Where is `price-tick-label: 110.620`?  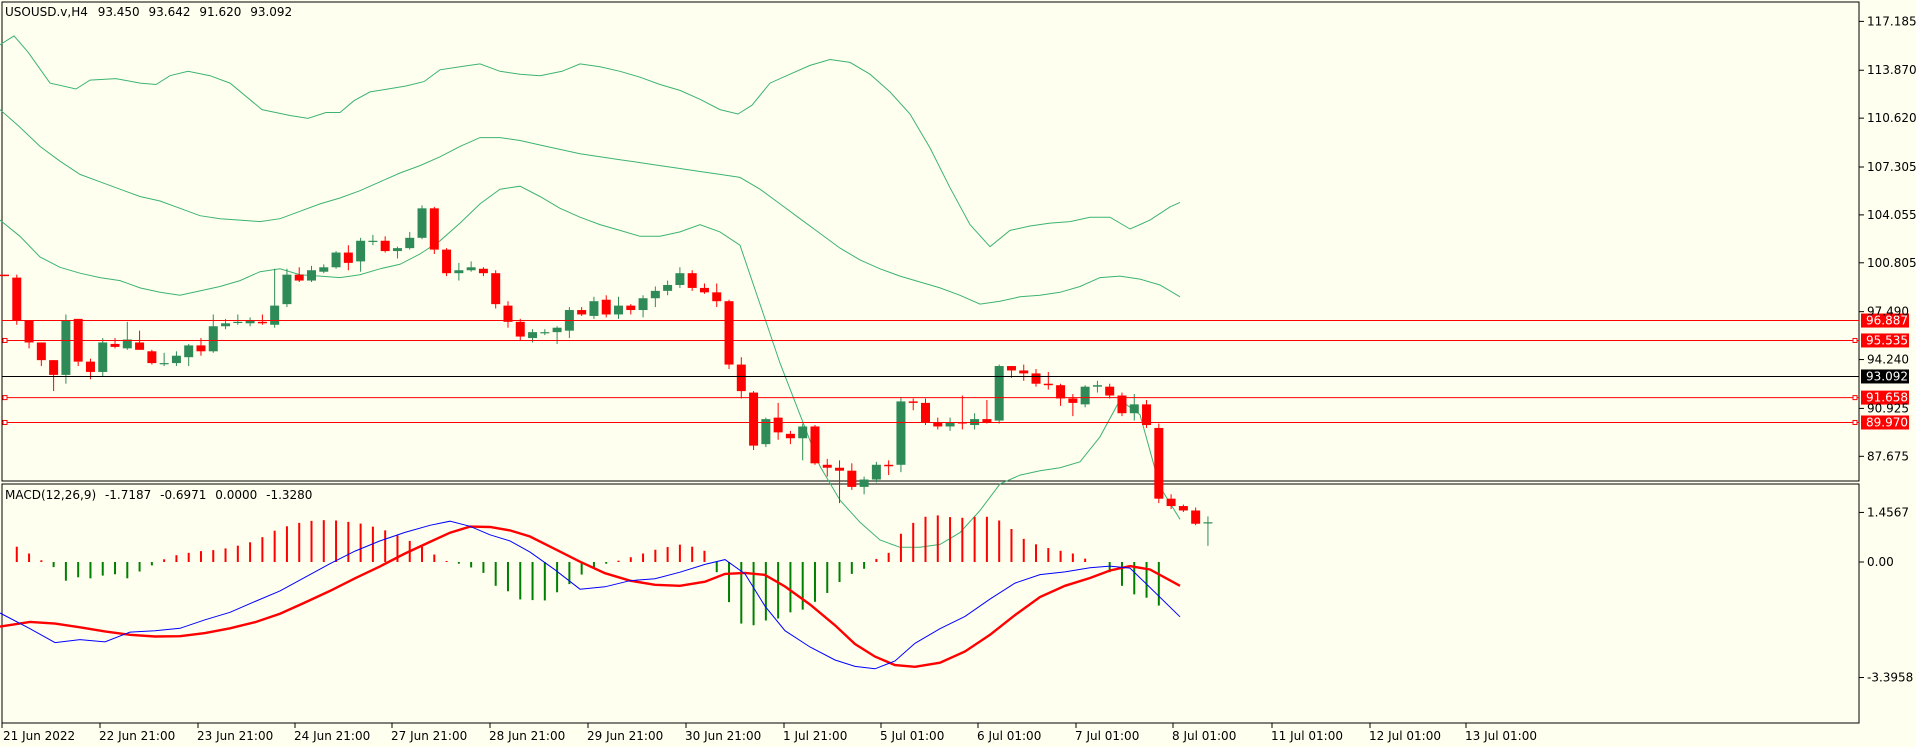 price-tick-label: 110.620 is located at coordinates (1891, 118).